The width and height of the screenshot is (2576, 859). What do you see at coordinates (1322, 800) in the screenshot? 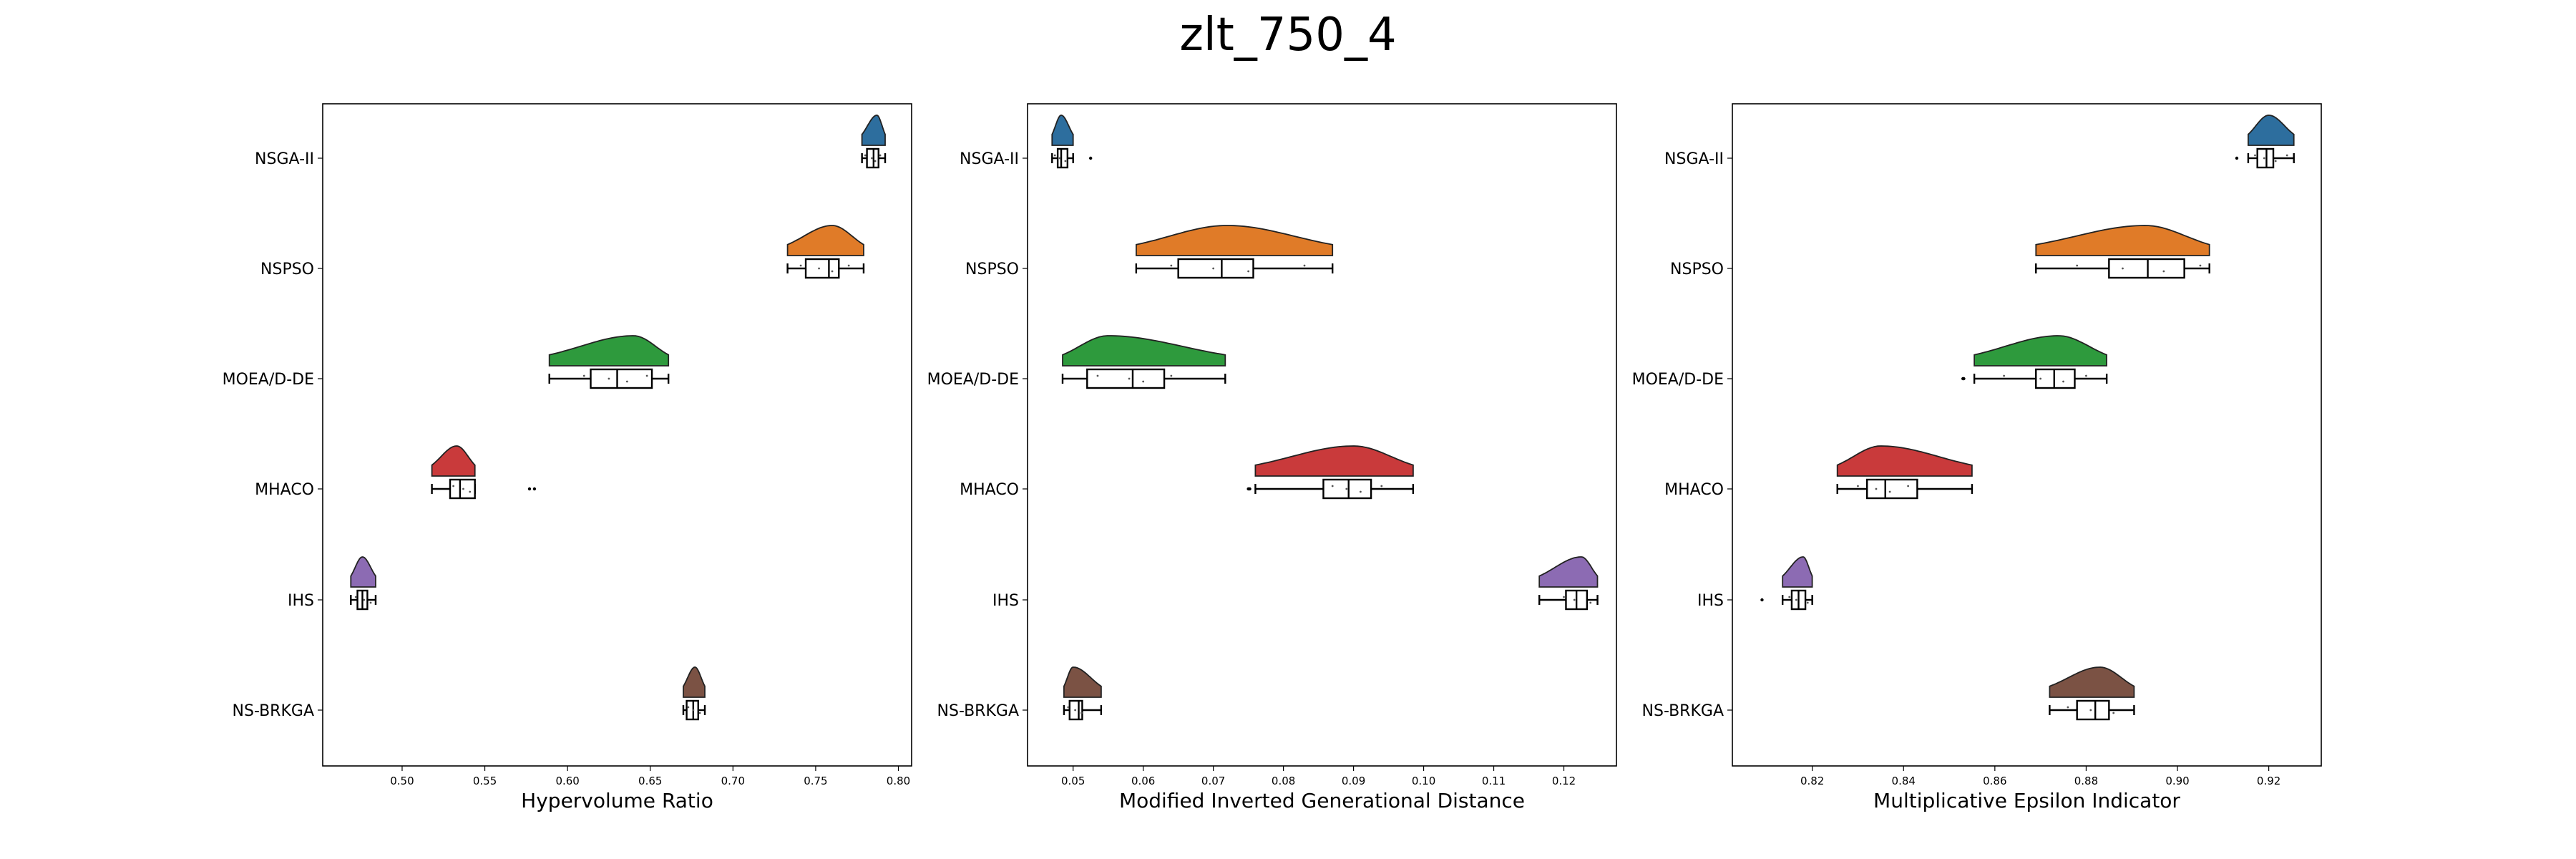
I see `x-axis-label: Modified Inverted Generational Distance` at bounding box center [1322, 800].